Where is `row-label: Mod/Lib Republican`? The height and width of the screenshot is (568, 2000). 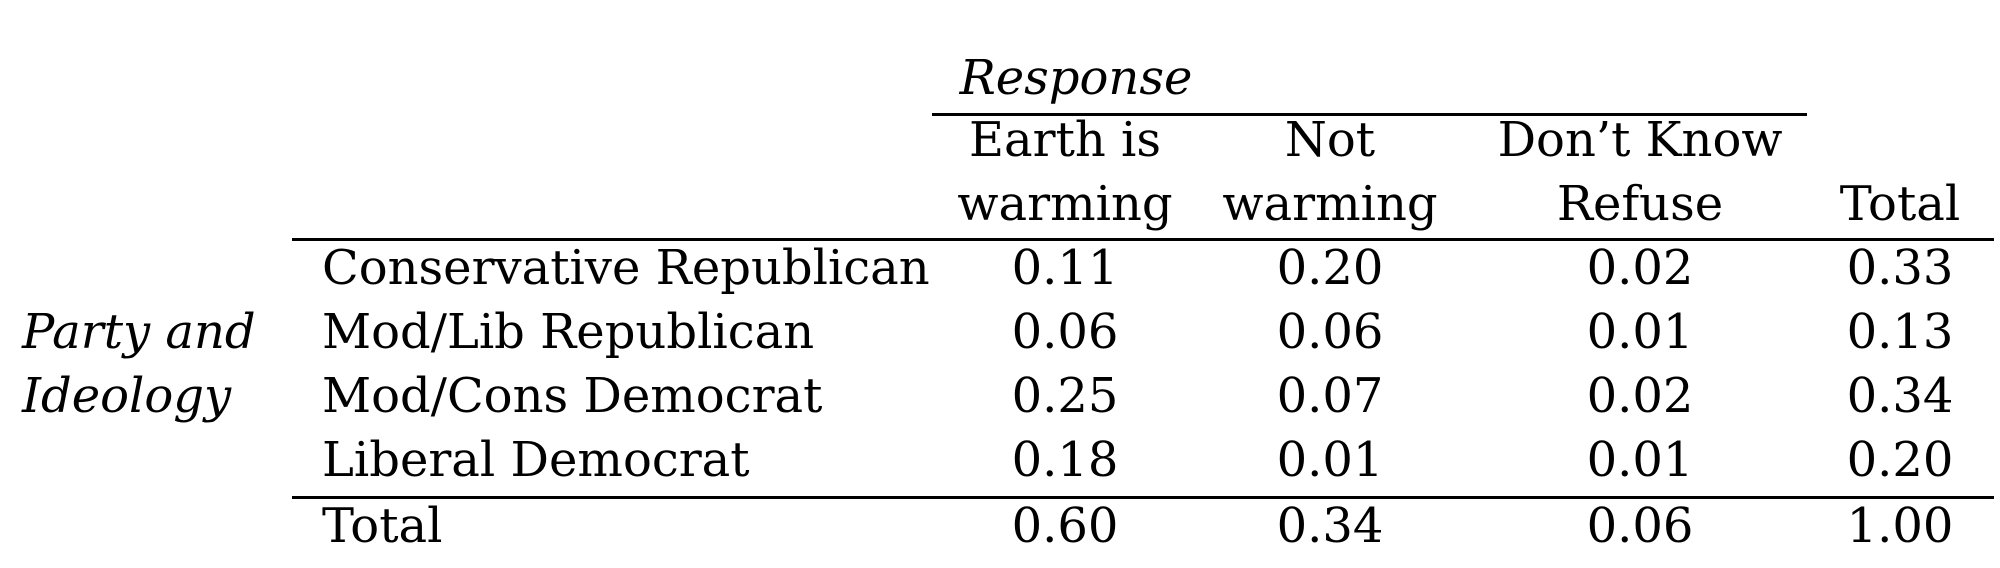 row-label: Mod/Lib Republican is located at coordinates (568, 332).